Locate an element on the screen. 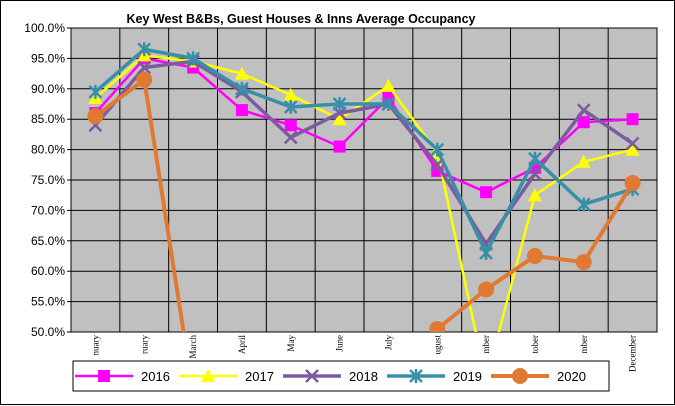  y-tick-label: 95.0% is located at coordinates (48, 58).